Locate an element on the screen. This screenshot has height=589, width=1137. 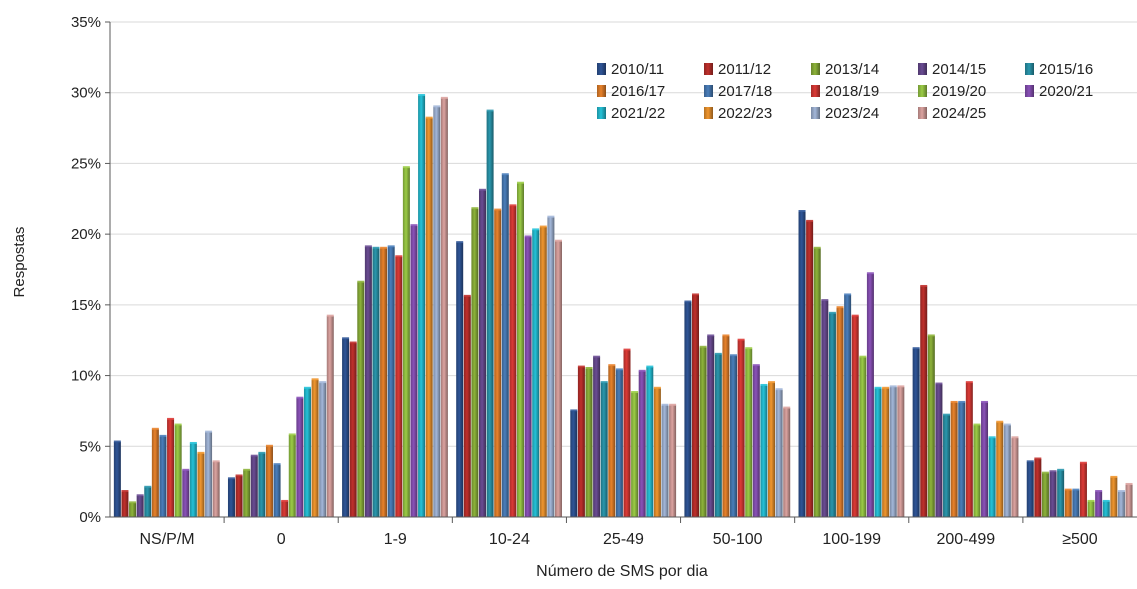
legend-item: 2022/23 is located at coordinates (738, 113).